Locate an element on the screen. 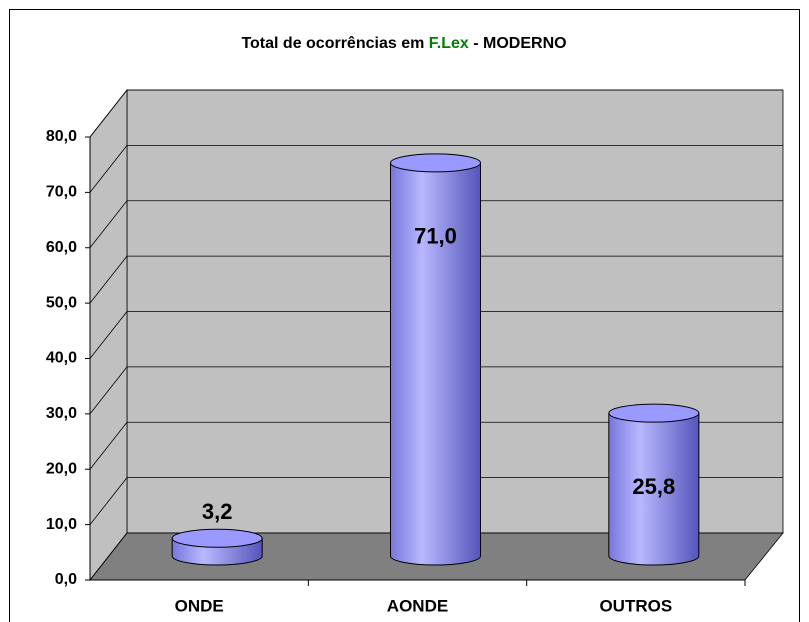  value-label: 3,2 is located at coordinates (217, 511).